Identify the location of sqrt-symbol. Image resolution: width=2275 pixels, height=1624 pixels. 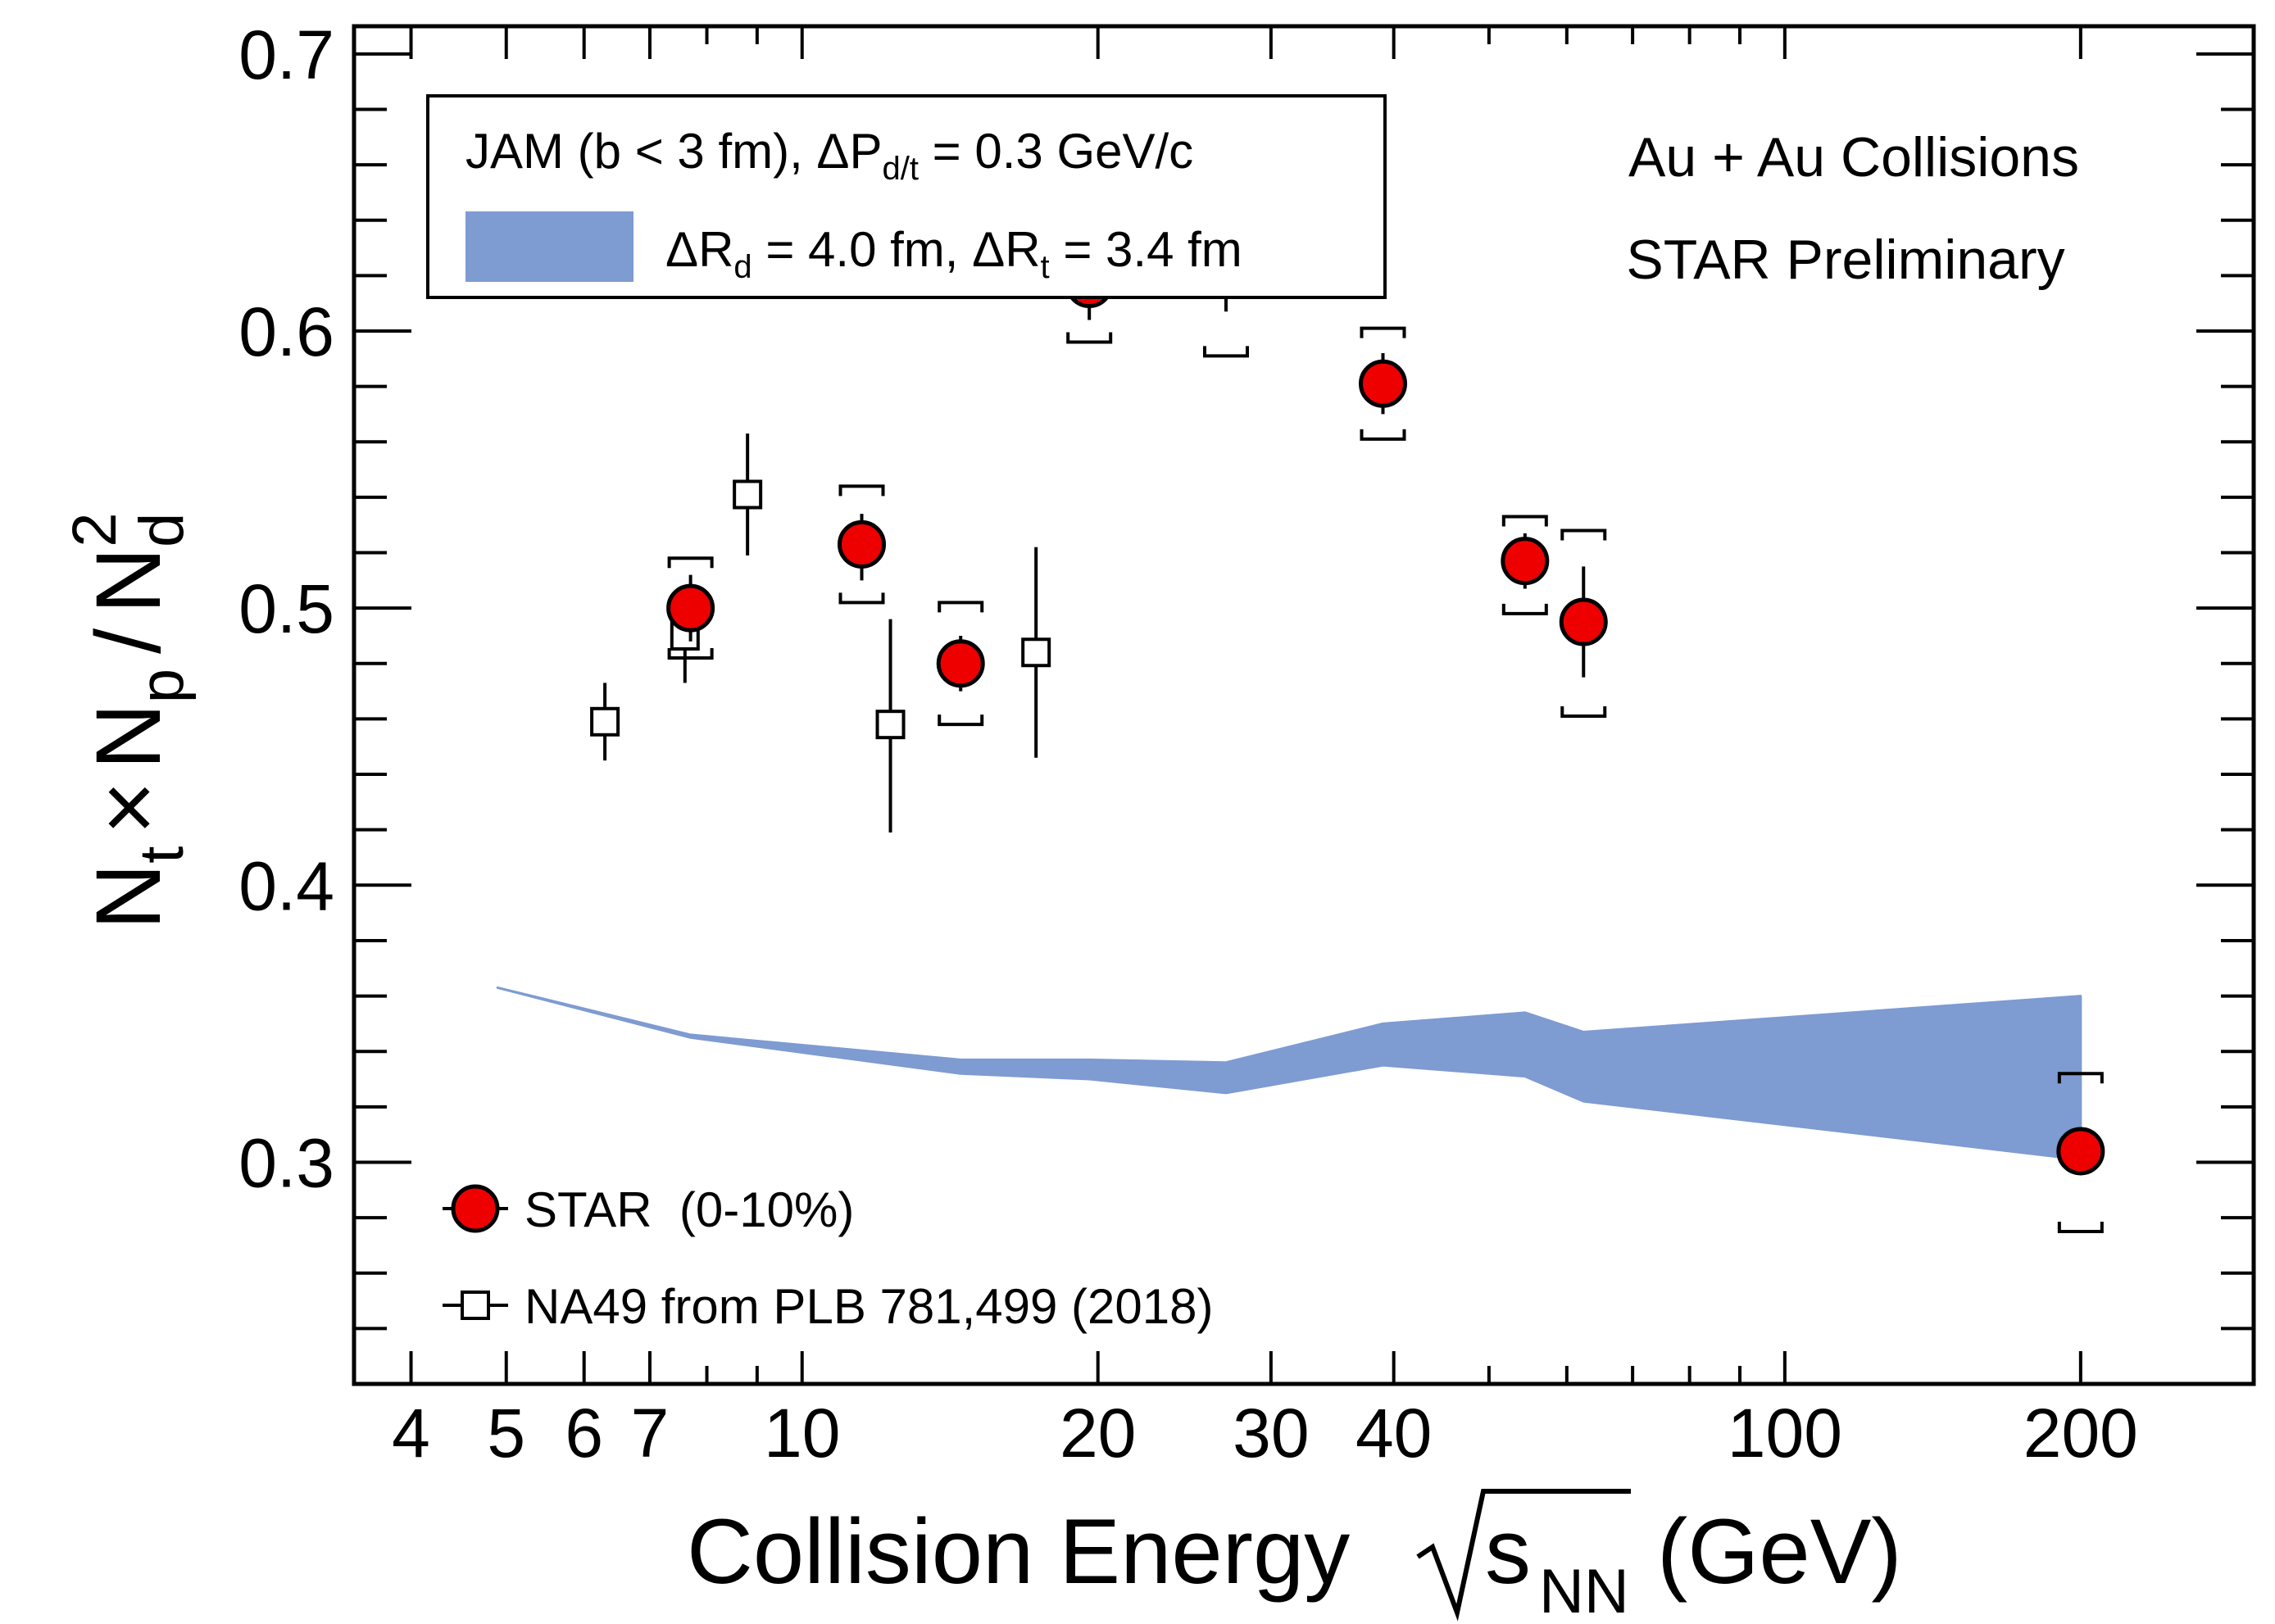
(1523, 1556).